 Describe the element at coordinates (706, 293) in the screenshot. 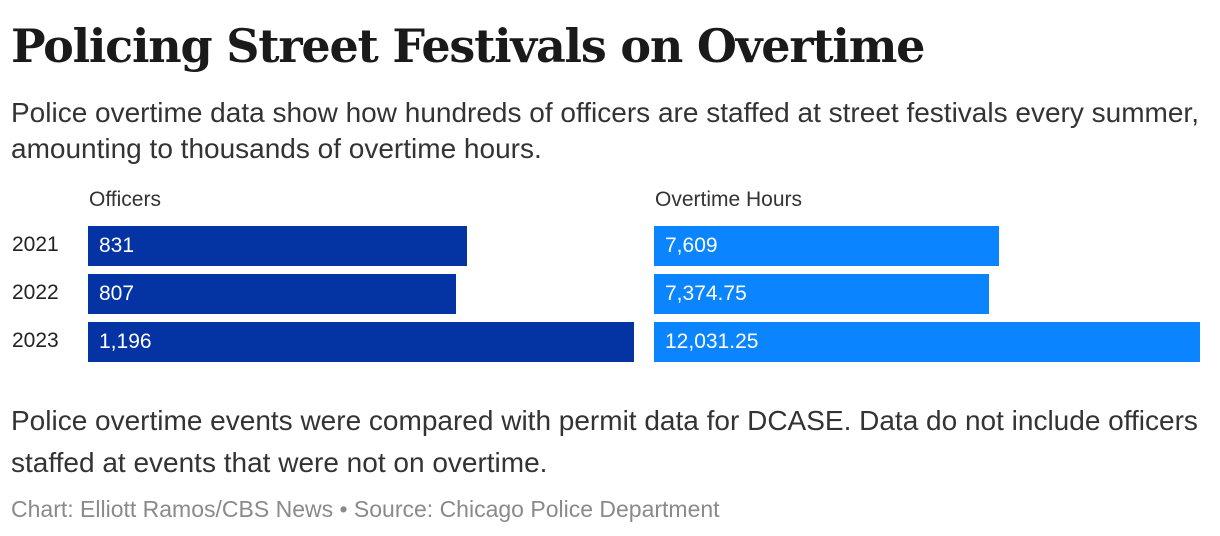

I see `overtime-hours-value-label-2022: 7,374.75` at that location.